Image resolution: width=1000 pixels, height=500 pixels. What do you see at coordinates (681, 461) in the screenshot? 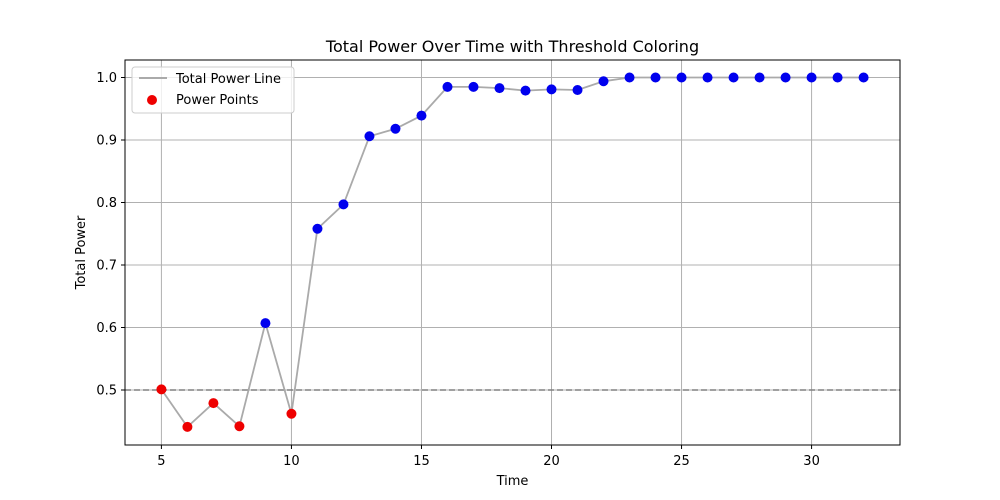
I see `x-tick-label: 25` at bounding box center [681, 461].